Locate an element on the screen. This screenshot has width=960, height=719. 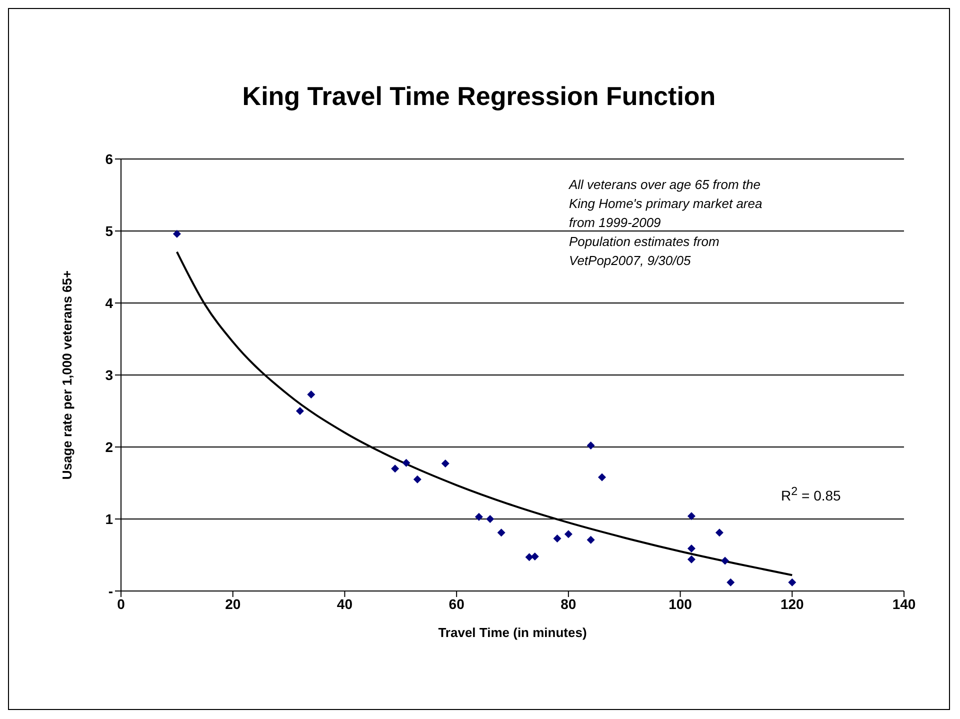
x-tick-label: 0 is located at coordinates (121, 604).